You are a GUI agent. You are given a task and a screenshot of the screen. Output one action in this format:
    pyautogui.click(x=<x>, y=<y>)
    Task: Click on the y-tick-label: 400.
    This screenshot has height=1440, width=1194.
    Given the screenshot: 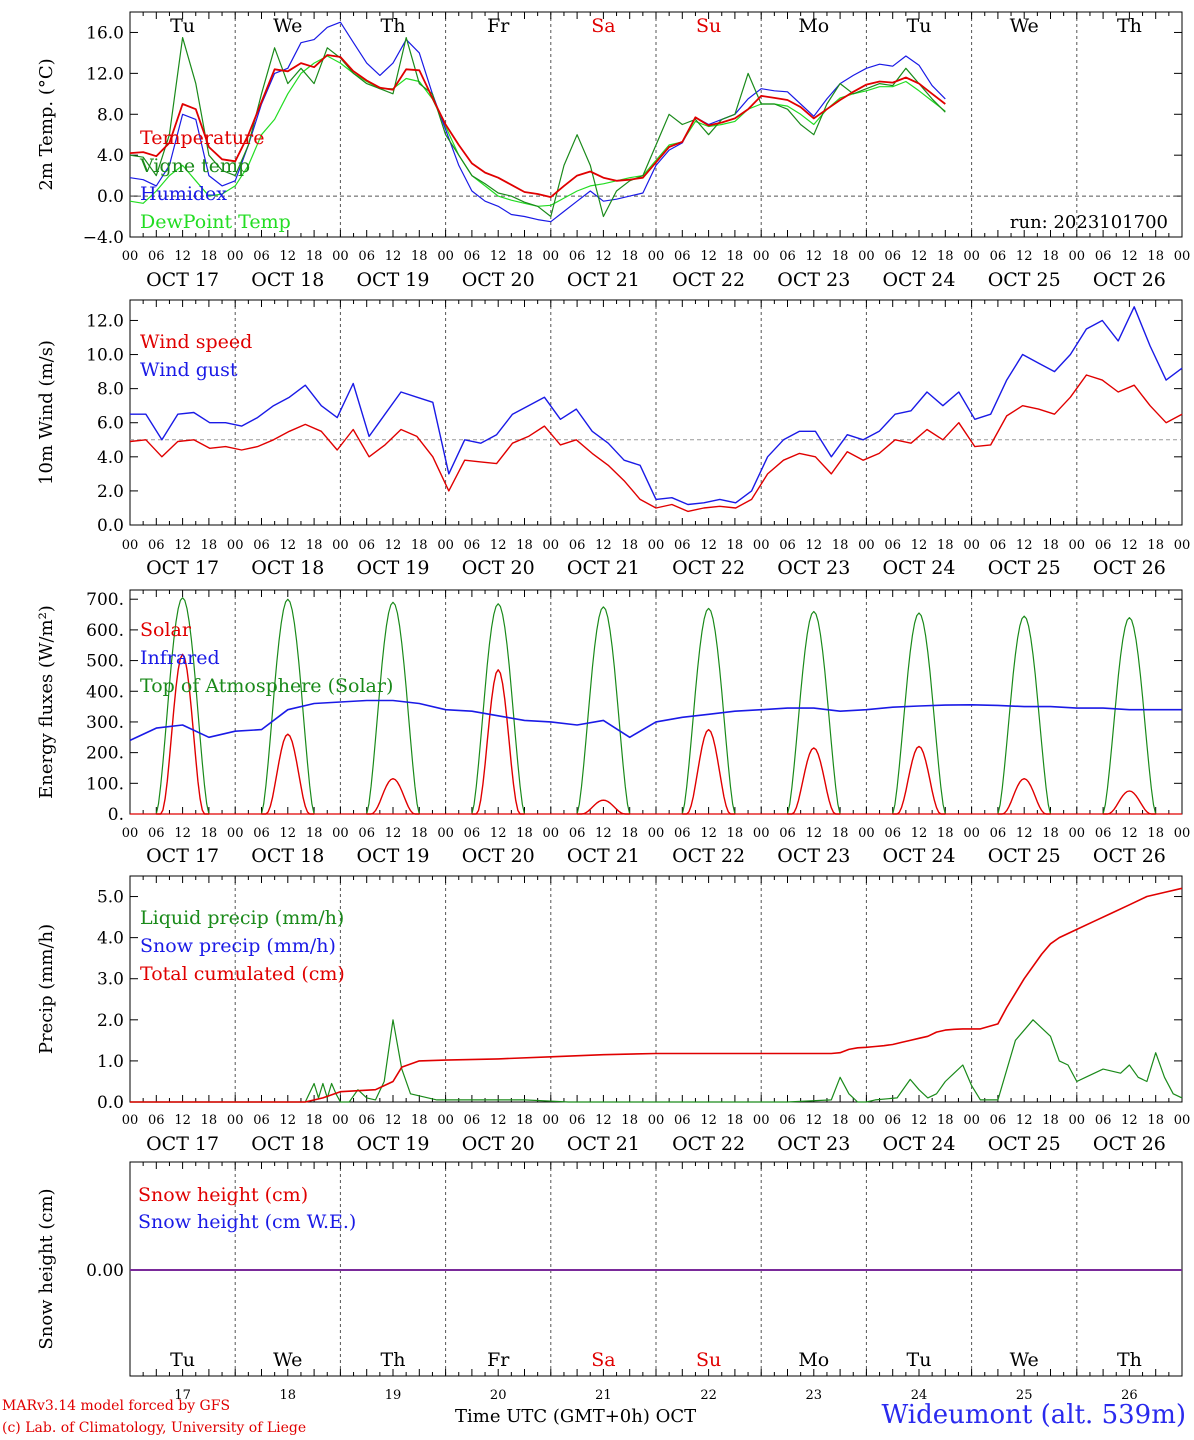 What is the action you would take?
    pyautogui.click(x=105, y=692)
    